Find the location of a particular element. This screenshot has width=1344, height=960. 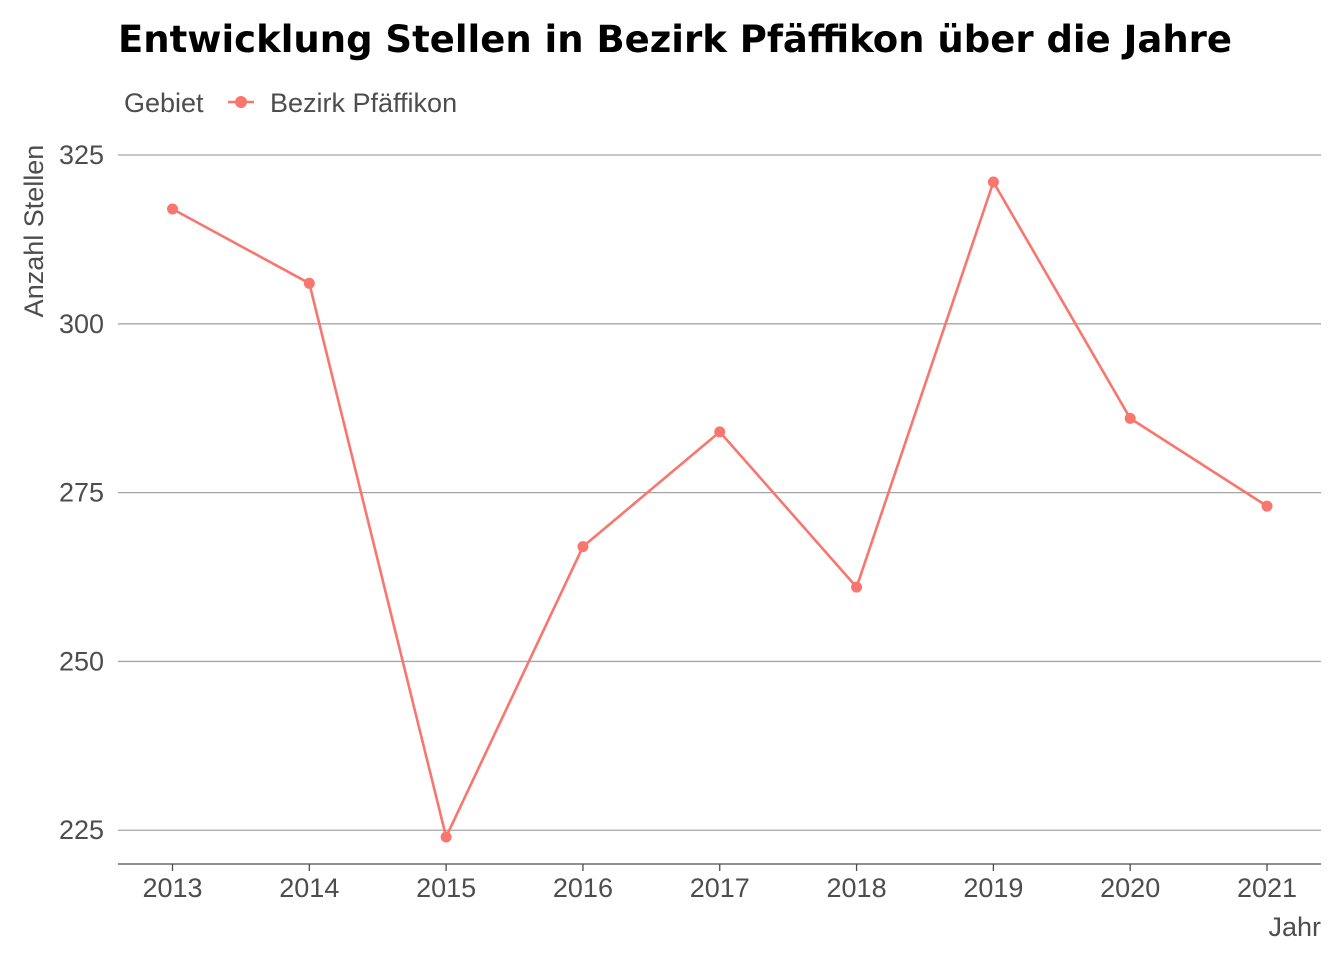

legend-key-point is located at coordinates (241, 102).